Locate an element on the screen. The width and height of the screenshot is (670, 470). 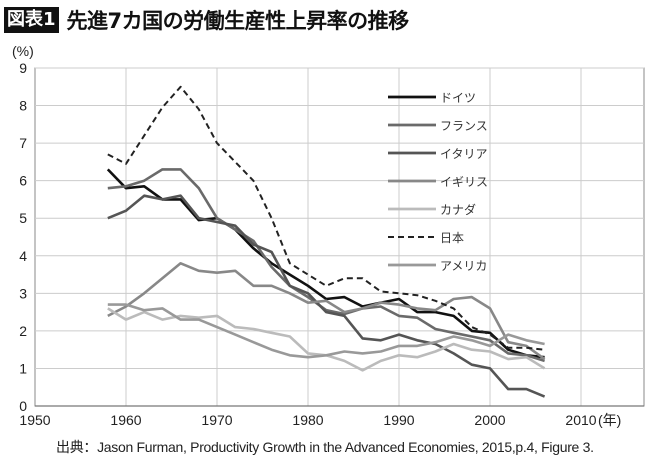
x-tick-label: 1990 is located at coordinates (398, 420).